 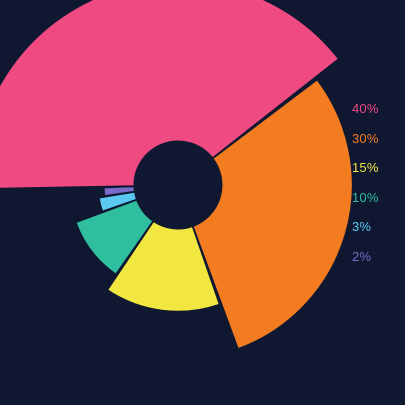 I want to click on legend-item-15: 15%, so click(x=365, y=167).